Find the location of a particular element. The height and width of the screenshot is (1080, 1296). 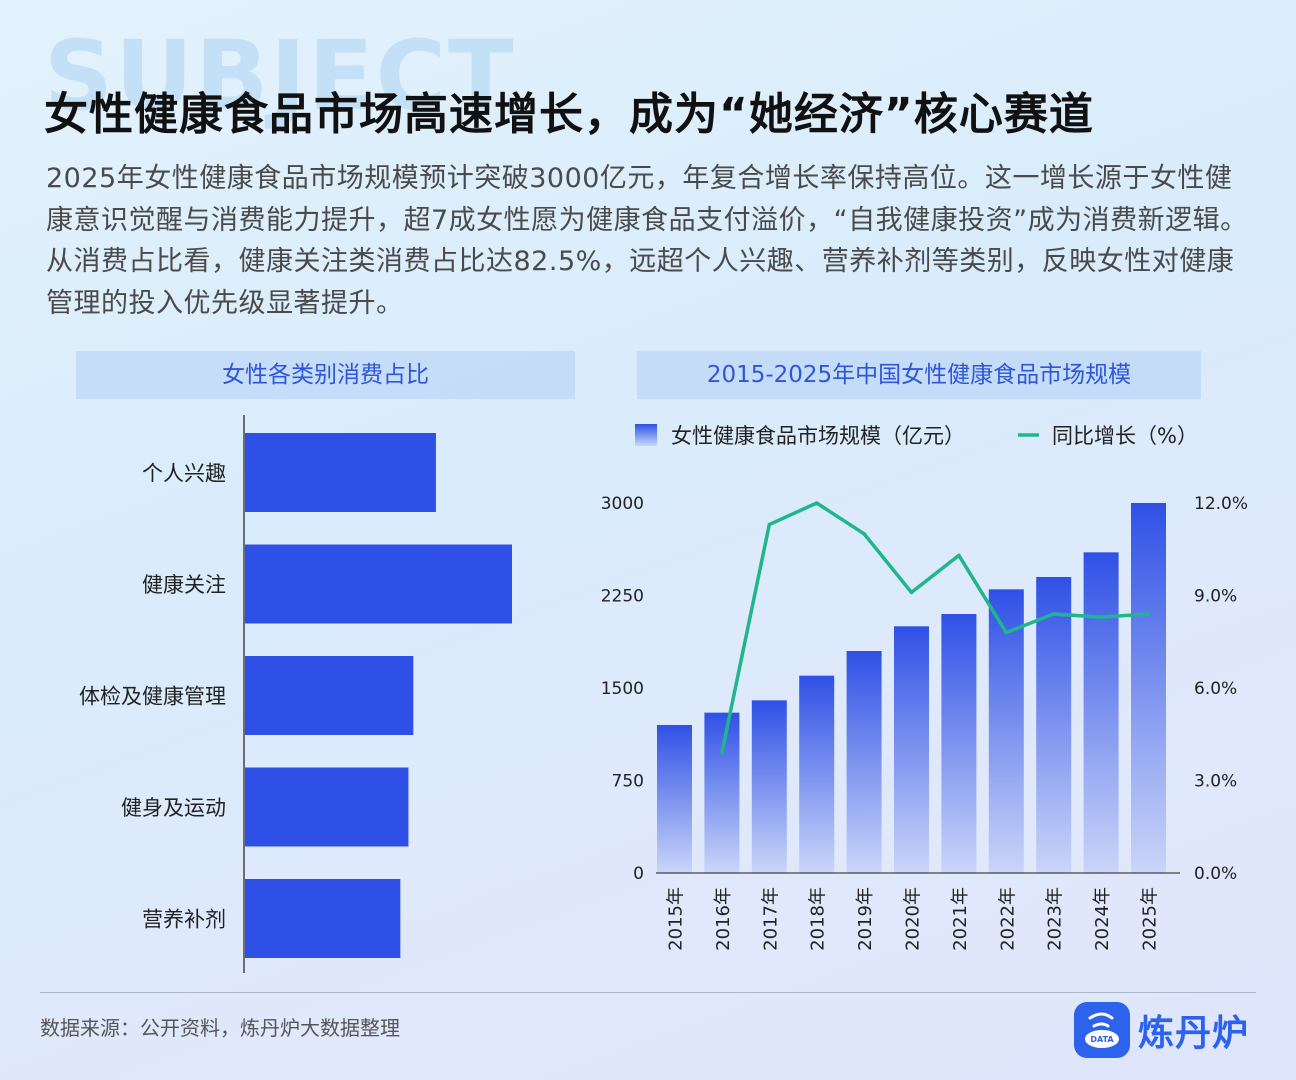

x-tick-label: 2020年 is located at coordinates (913, 919).